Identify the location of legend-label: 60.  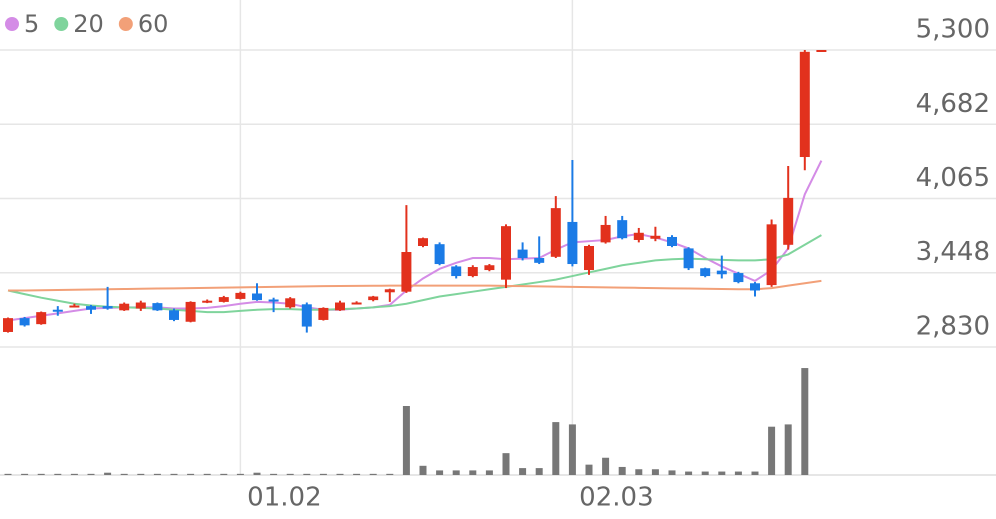
(153, 24).